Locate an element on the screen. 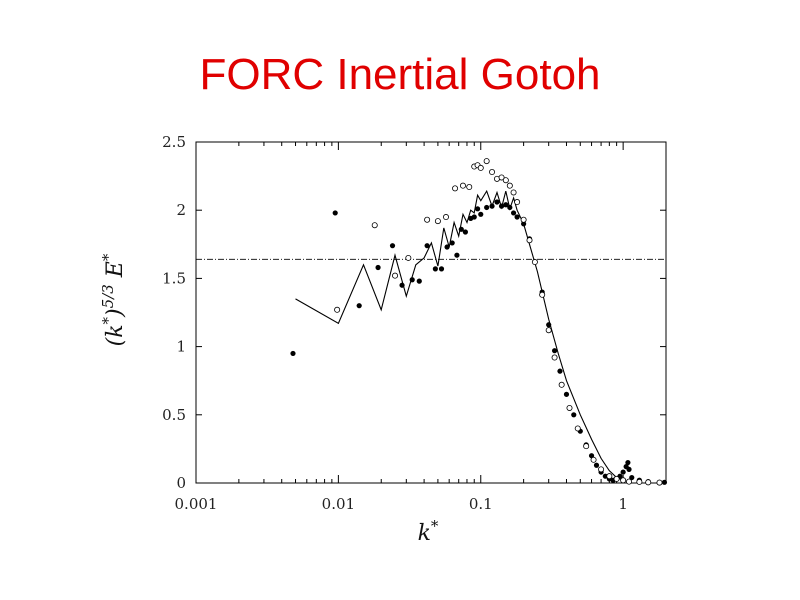  x-tick-label: 0.1 is located at coordinates (481, 504).